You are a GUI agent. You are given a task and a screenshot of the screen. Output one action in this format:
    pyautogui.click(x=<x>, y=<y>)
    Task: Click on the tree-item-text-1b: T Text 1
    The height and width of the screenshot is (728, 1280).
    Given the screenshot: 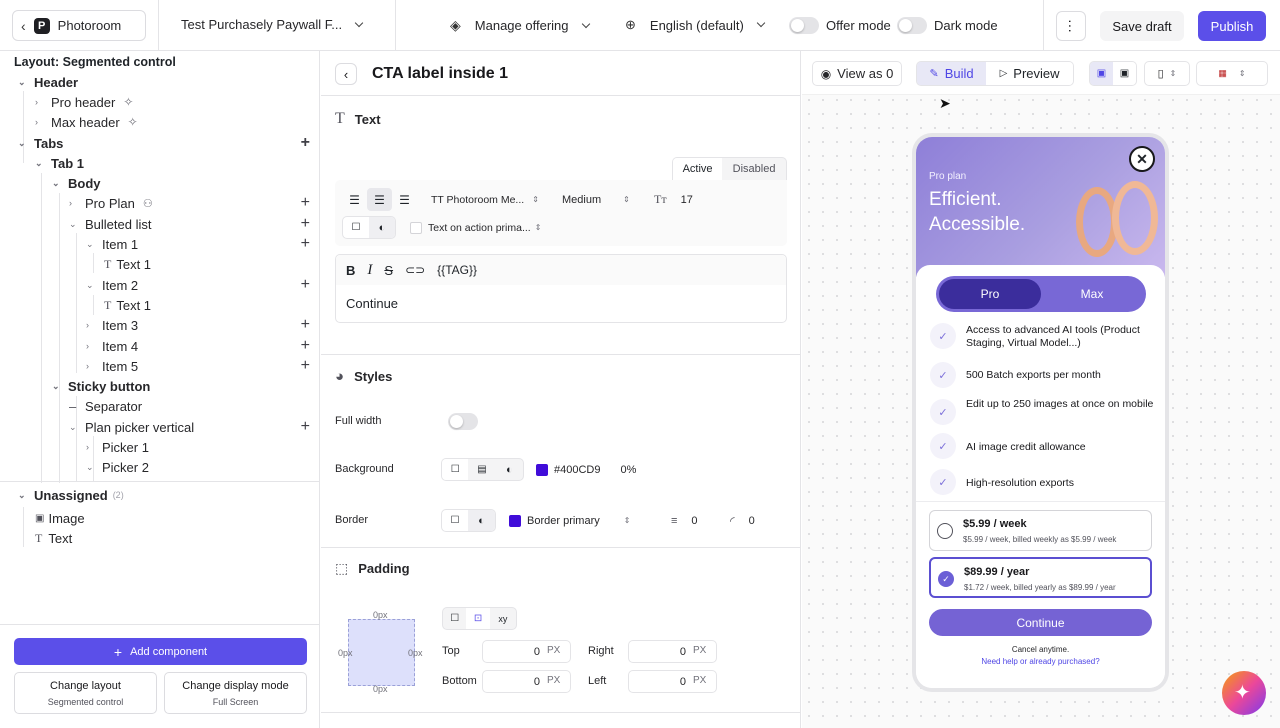 What is the action you would take?
    pyautogui.click(x=127, y=305)
    